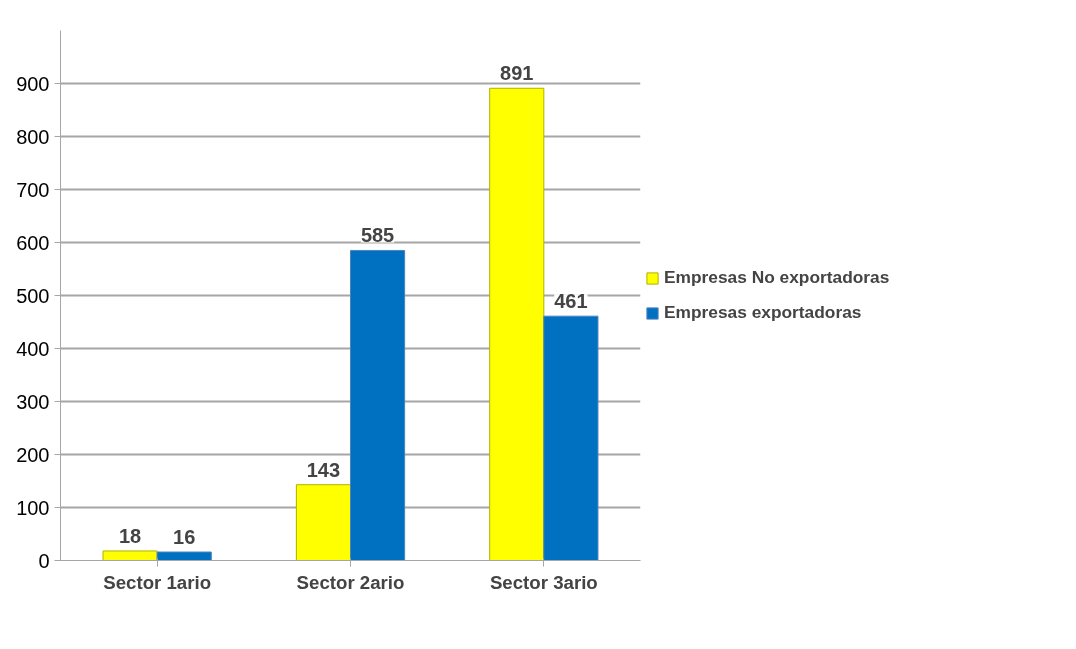  What do you see at coordinates (571, 301) in the screenshot?
I see `data-label: 461` at bounding box center [571, 301].